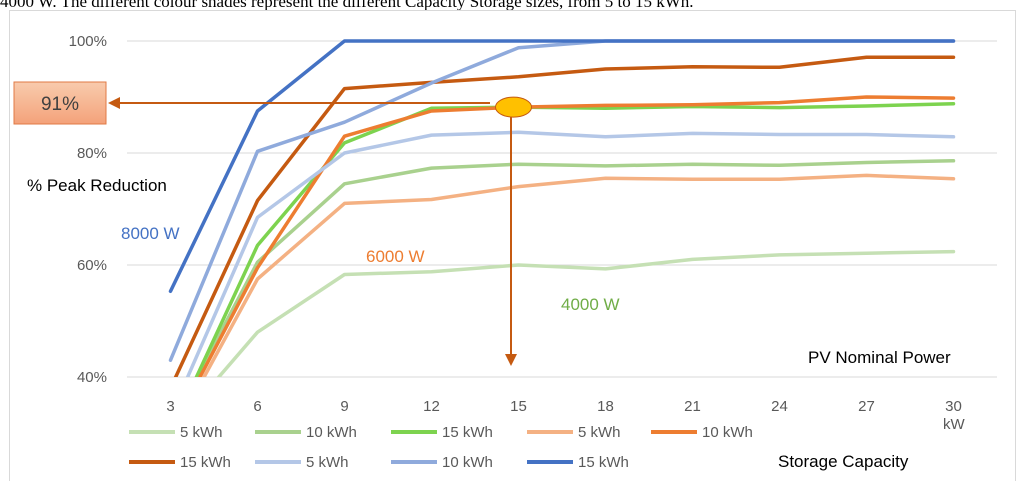  I want to click on group-label-4000: 4000 W, so click(590, 304).